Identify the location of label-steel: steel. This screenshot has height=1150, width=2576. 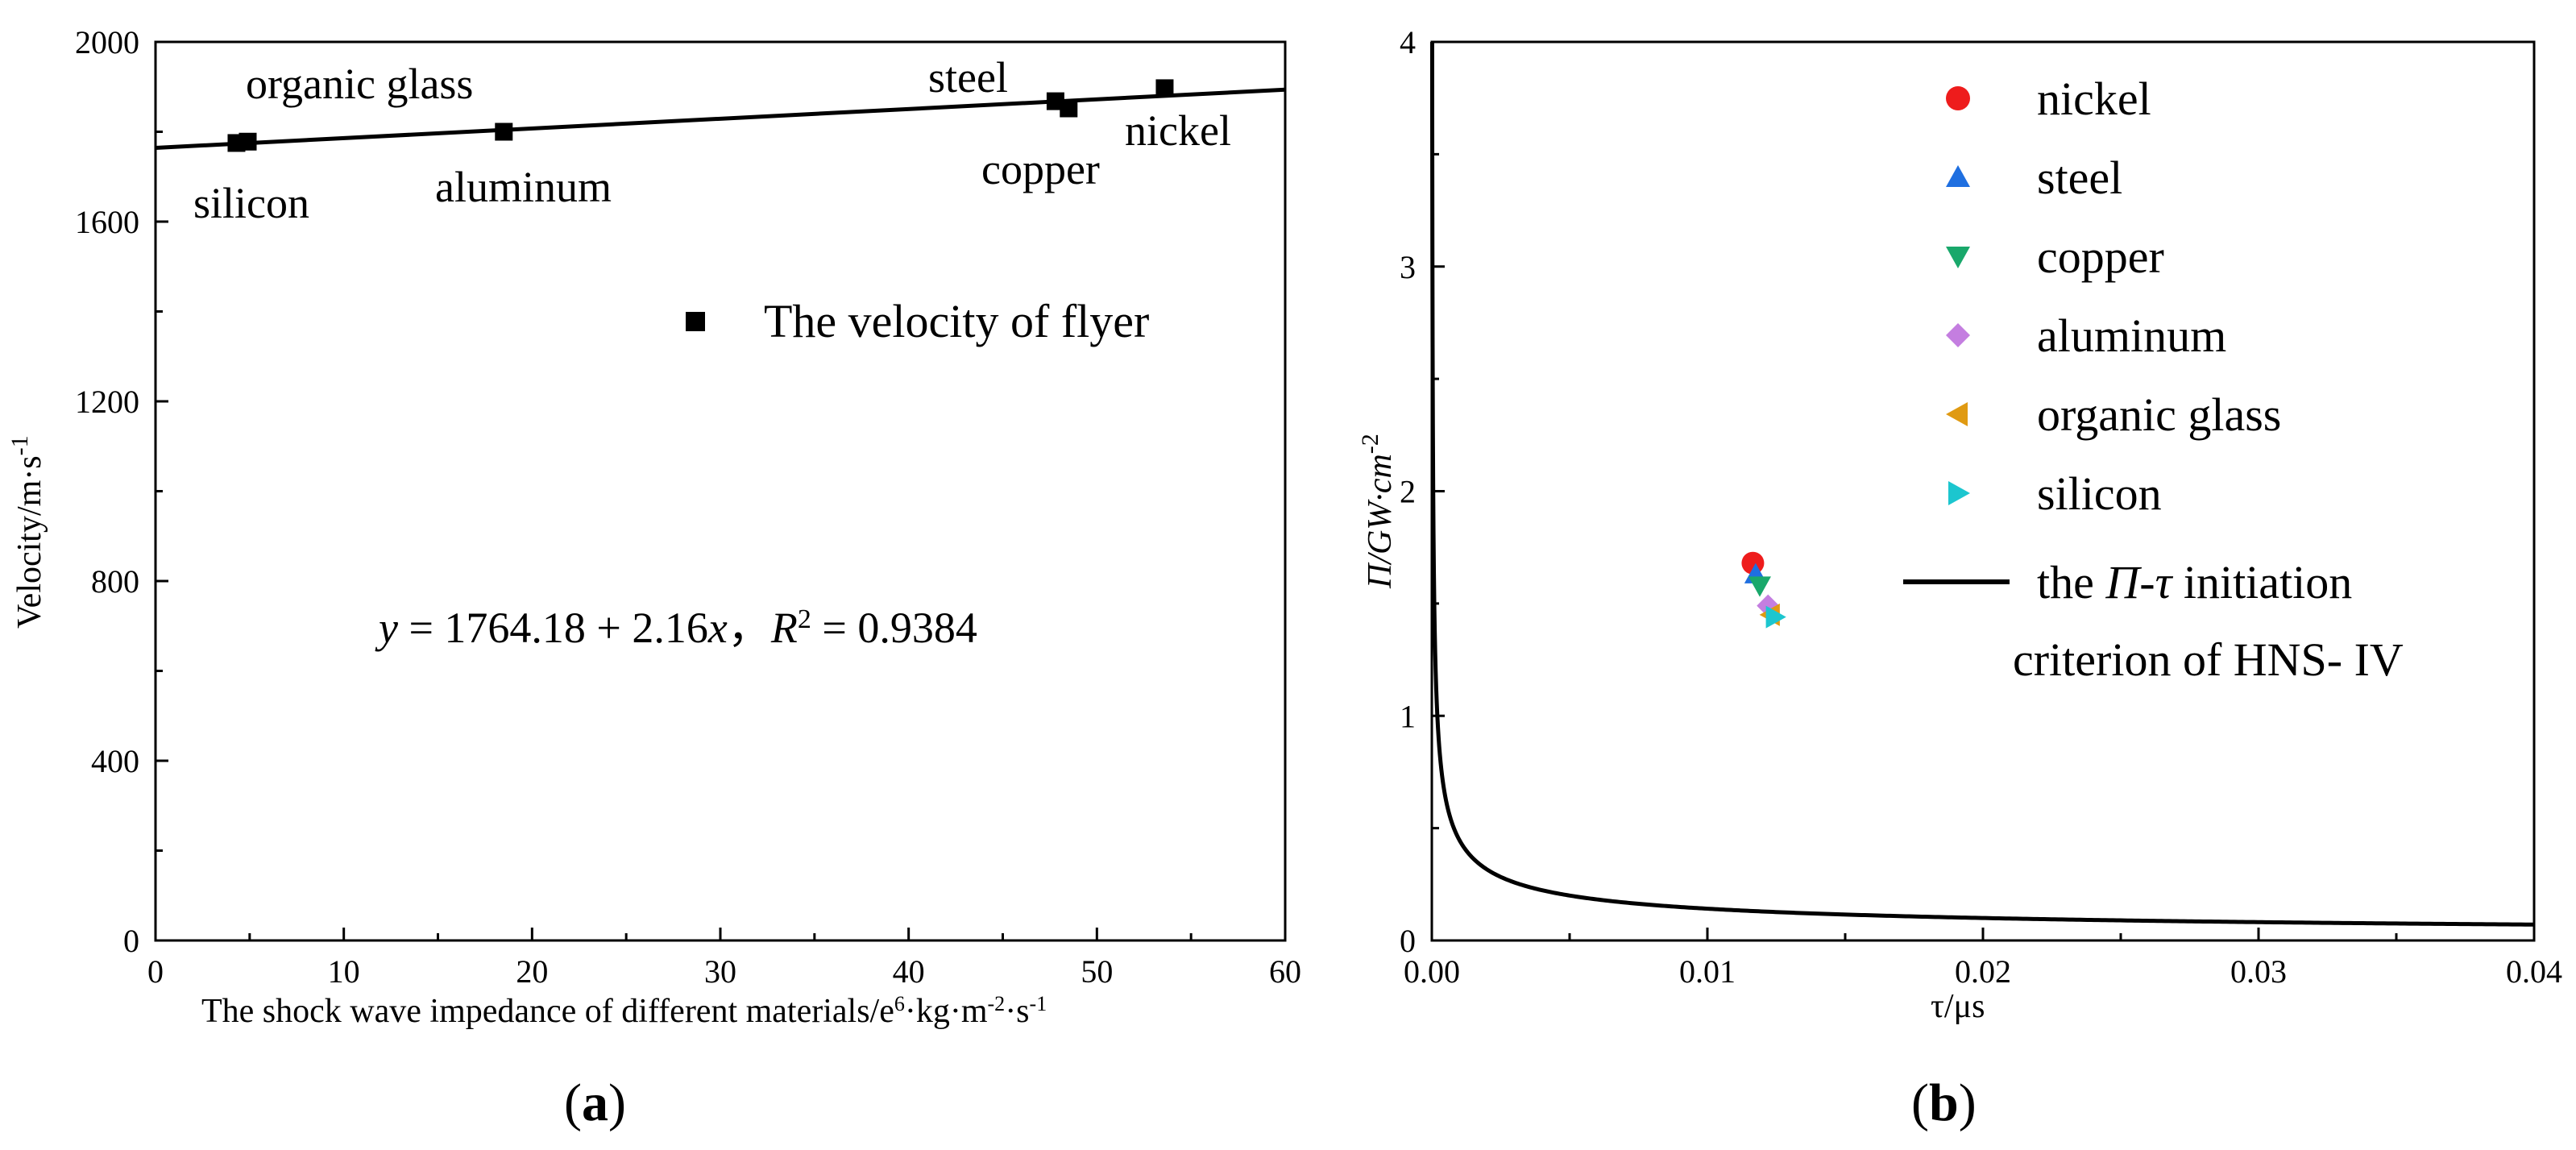
(968, 77).